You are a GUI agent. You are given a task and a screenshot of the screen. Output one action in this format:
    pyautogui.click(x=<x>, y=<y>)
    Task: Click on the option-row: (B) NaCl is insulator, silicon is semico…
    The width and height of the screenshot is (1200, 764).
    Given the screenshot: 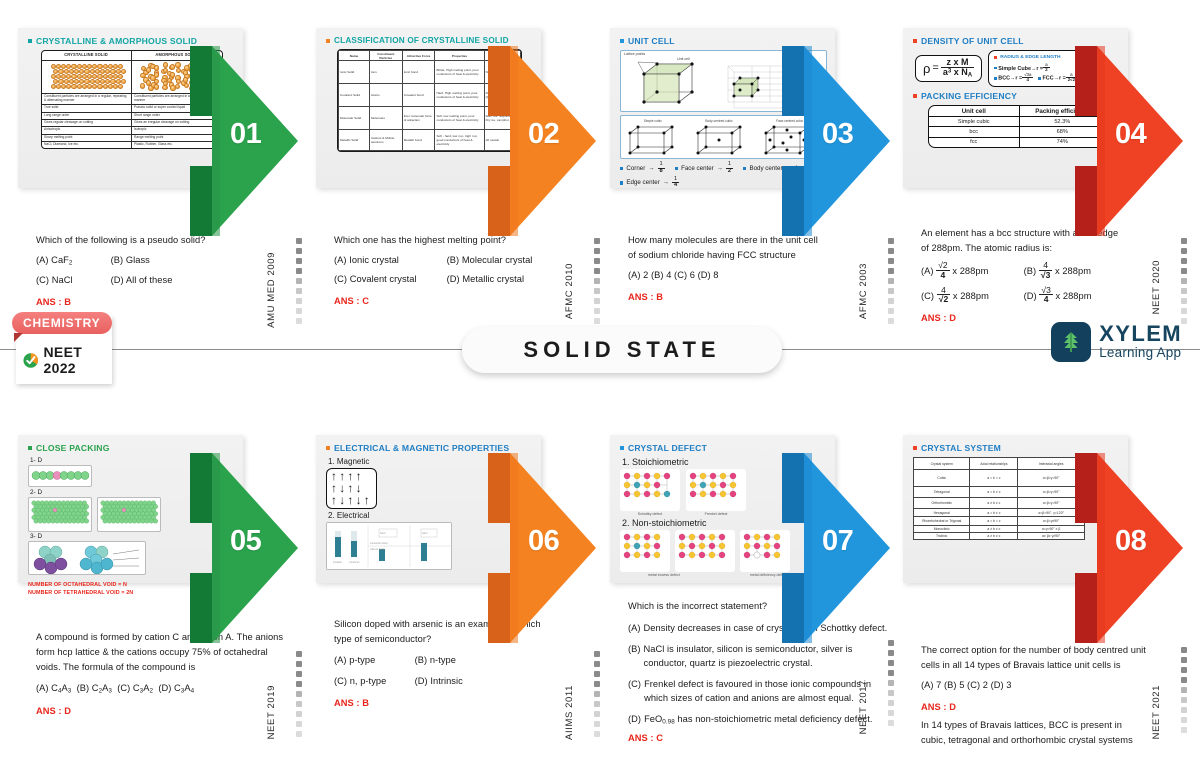 What is the action you would take?
    pyautogui.click(x=759, y=657)
    